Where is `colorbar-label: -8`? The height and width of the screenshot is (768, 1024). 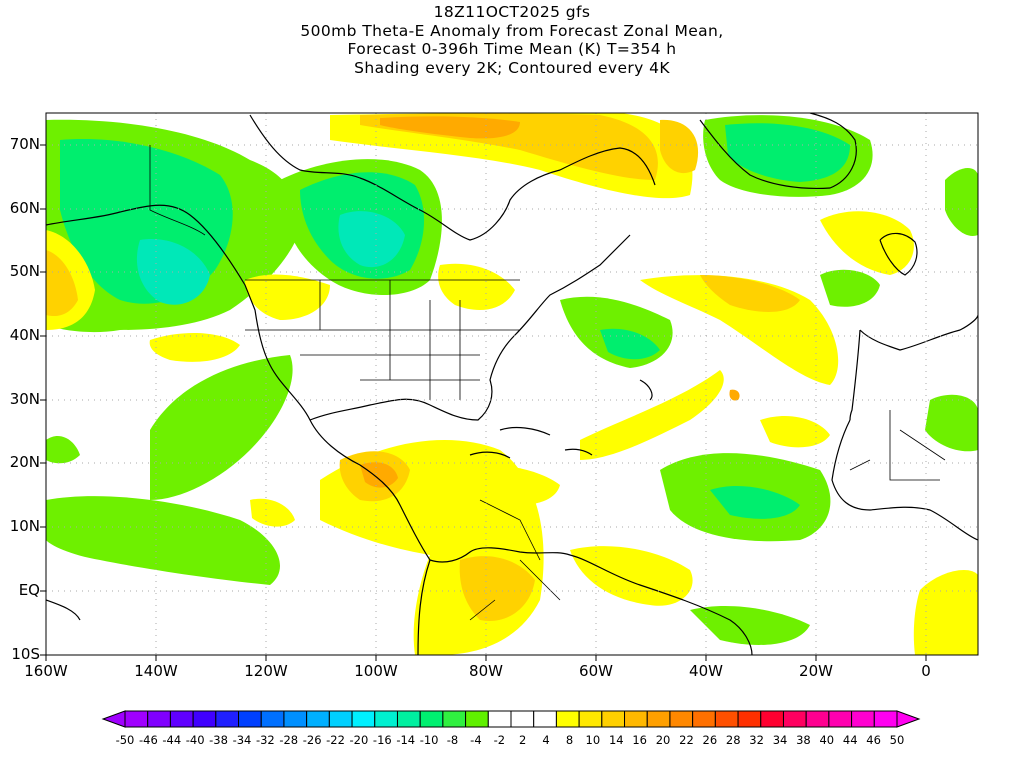 colorbar-label: -8 is located at coordinates (452, 740).